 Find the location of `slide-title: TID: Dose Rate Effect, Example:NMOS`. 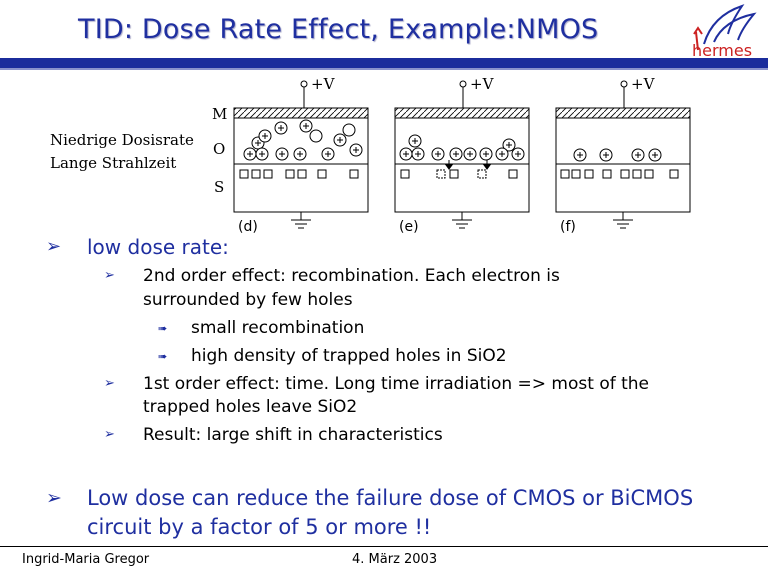

slide-title: TID: Dose Rate Effect, Example:NMOS is located at coordinates (338, 29).